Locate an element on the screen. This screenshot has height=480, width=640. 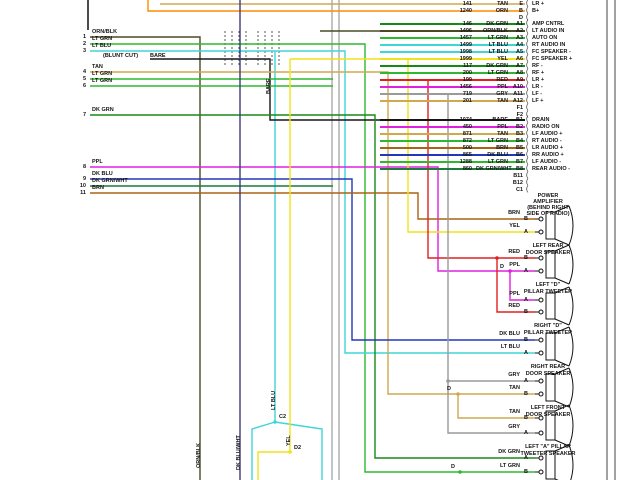
left-pin-wire-color: PPL is located at coordinates (97, 162).